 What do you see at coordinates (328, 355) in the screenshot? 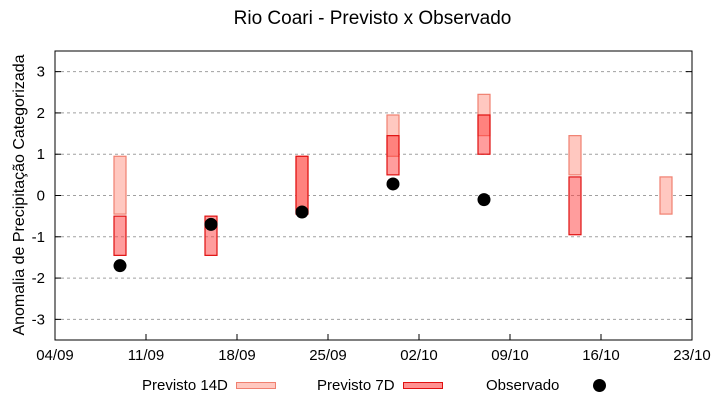
I see `x-tick-label: 25/09` at bounding box center [328, 355].